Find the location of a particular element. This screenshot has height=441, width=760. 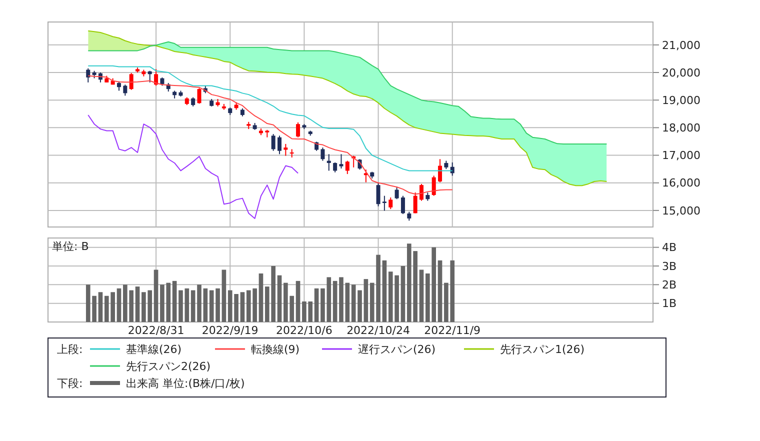

y-tick-label: 3B is located at coordinates (669, 266).